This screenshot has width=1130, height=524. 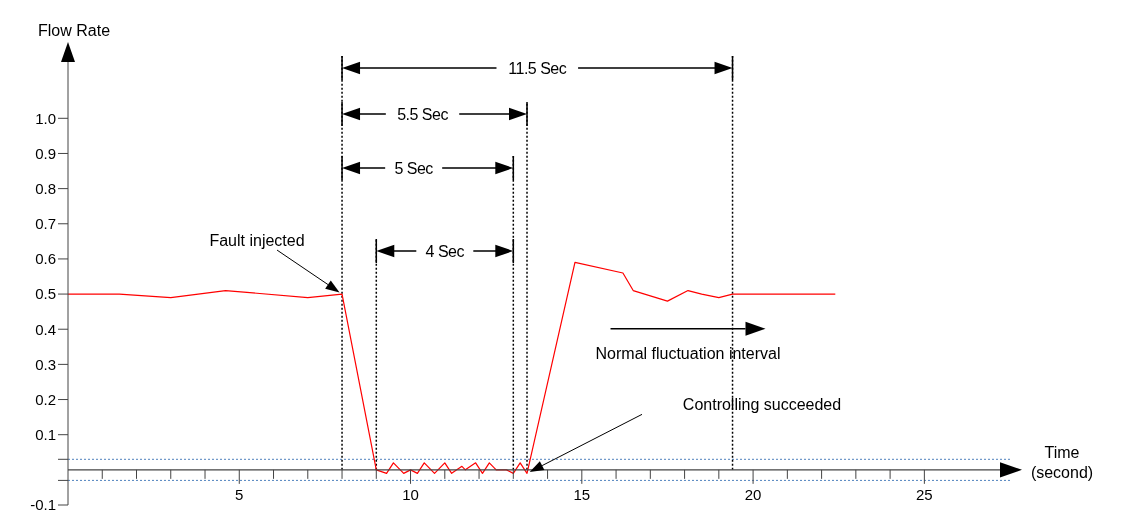 What do you see at coordinates (239, 494) in the screenshot?
I see `x-tick-label: 5` at bounding box center [239, 494].